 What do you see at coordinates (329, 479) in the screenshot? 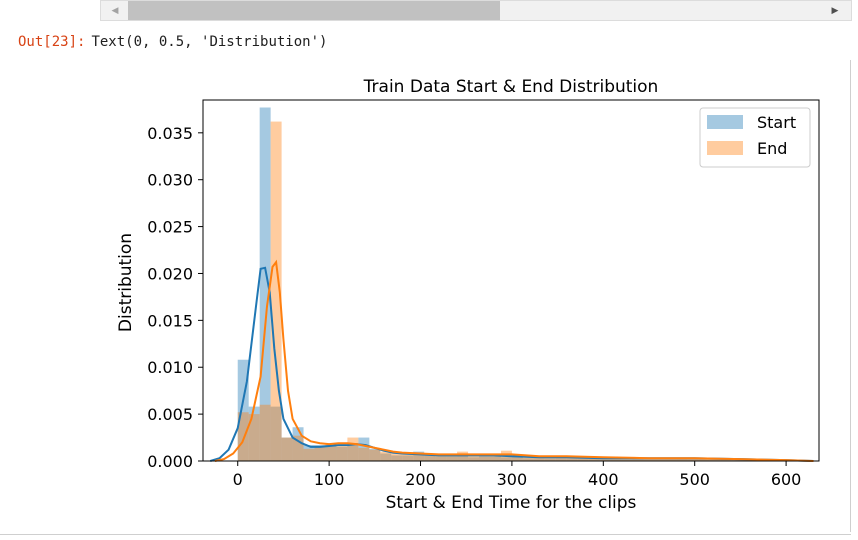
I see `x-tick-label: 100` at bounding box center [329, 479].